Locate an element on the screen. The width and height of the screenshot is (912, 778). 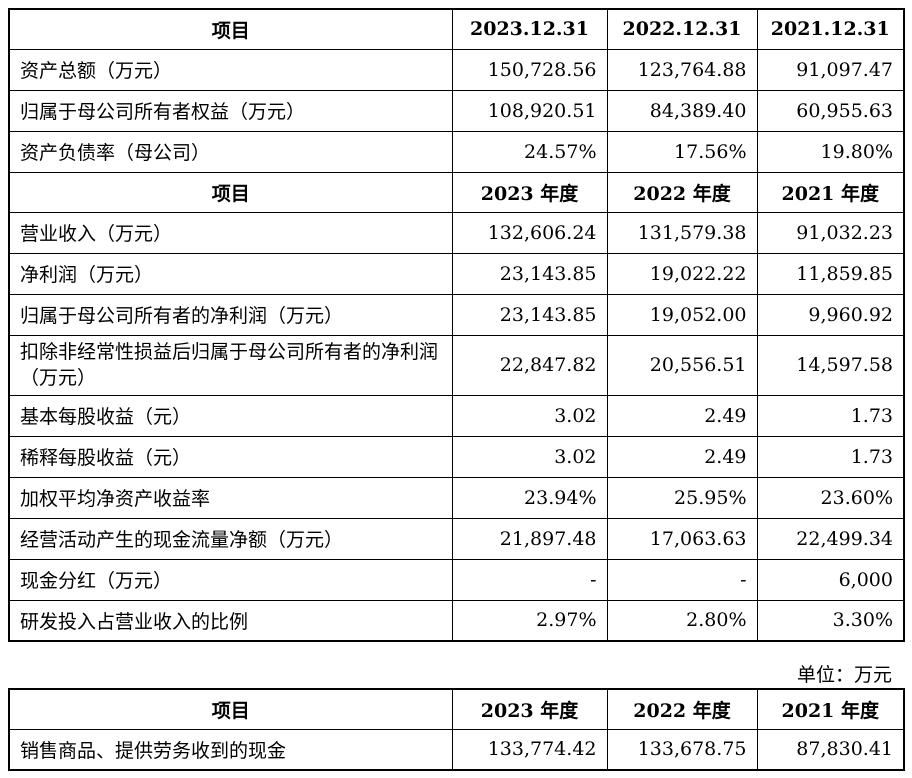
value-cell: 22,499.34 is located at coordinates (830, 538).